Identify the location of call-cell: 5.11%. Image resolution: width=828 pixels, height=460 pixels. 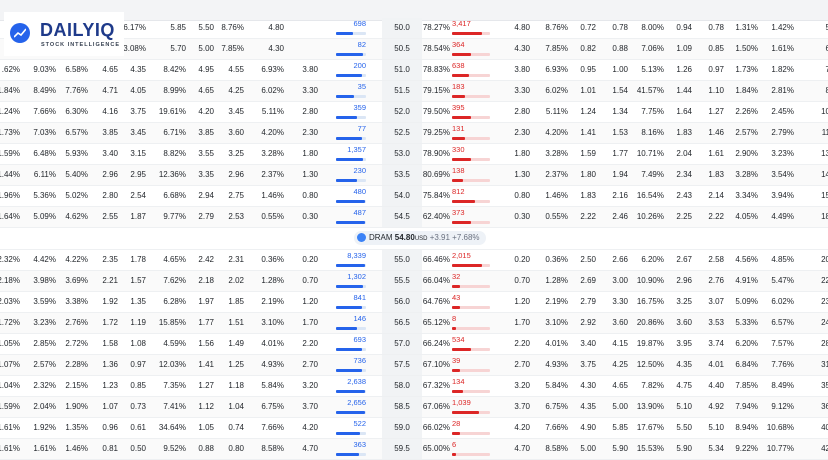
(272, 111).